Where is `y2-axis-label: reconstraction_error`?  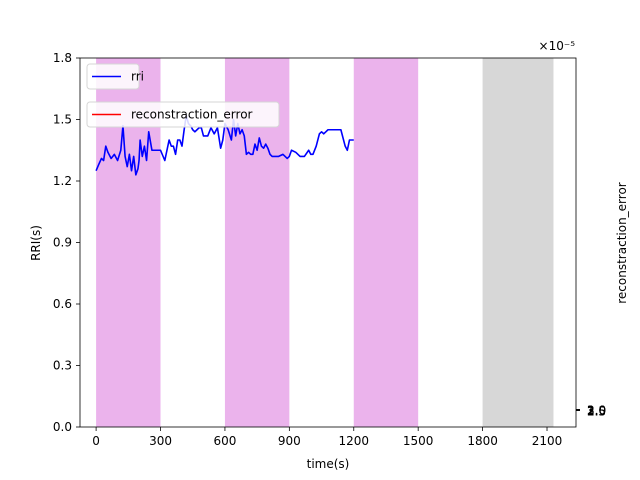 y2-axis-label: reconstraction_error is located at coordinates (622, 243).